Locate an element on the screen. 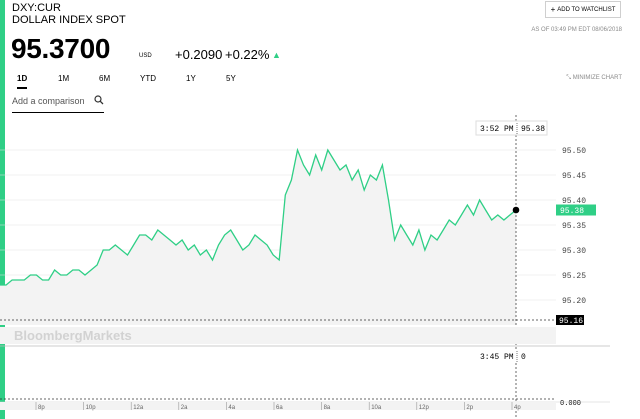  up-arrow-icon: ▲ is located at coordinates (276, 55).